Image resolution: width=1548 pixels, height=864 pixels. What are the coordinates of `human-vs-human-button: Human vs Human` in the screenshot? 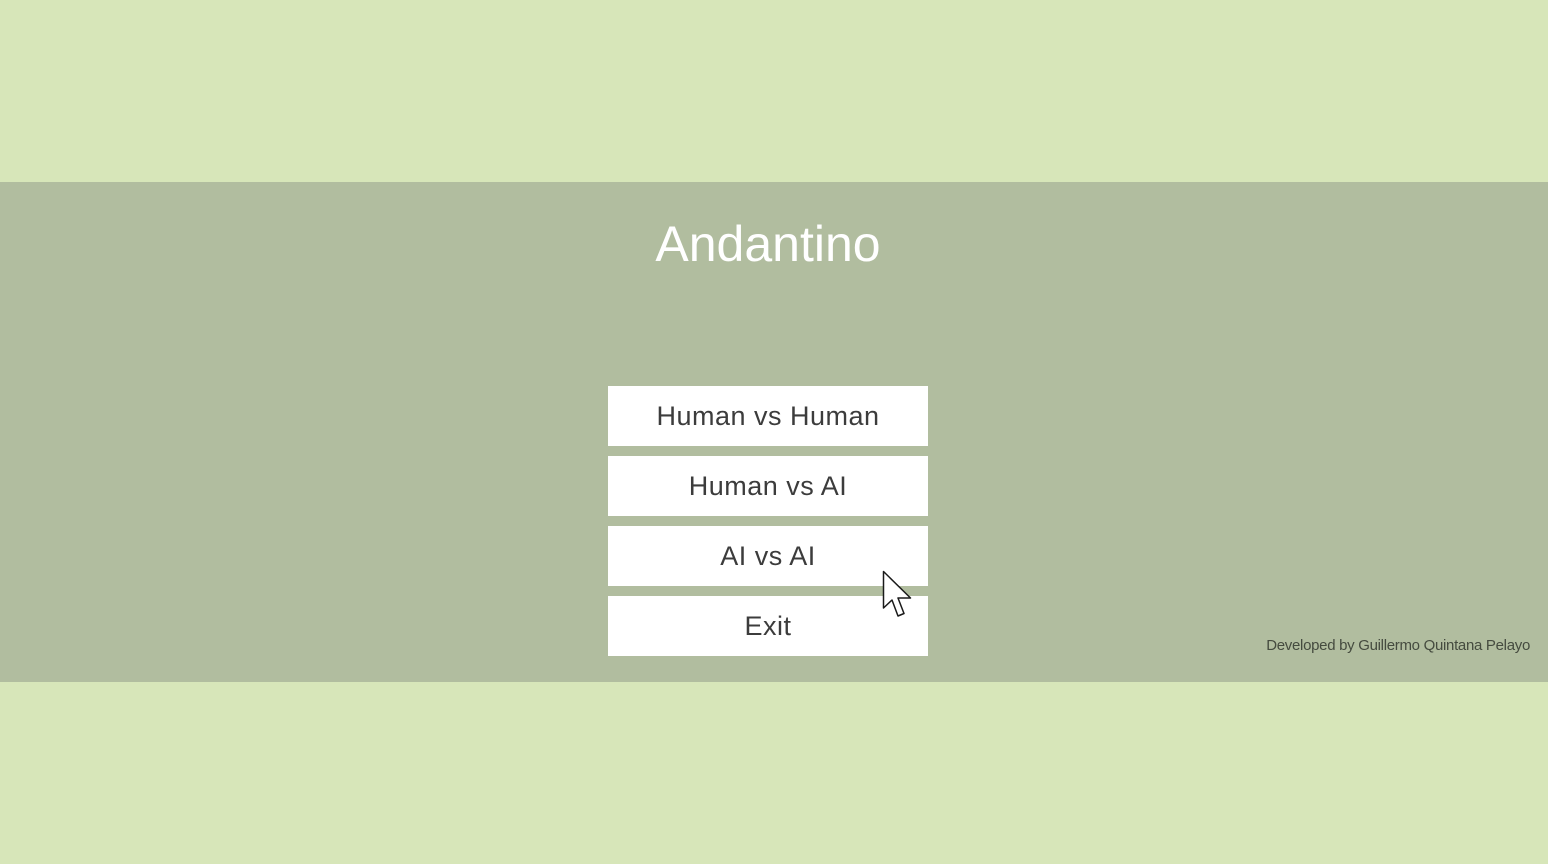 It's located at (768, 416).